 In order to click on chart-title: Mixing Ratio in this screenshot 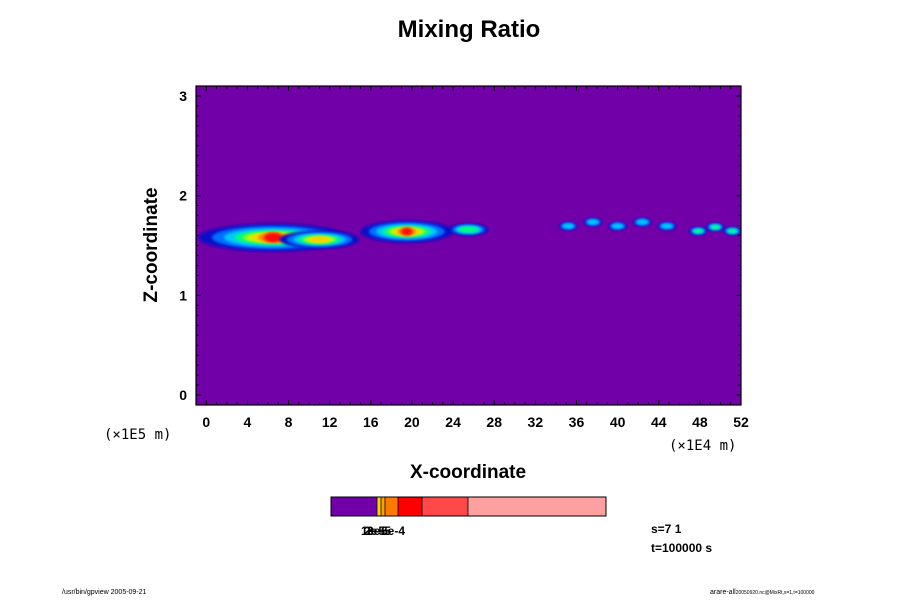, I will do `click(469, 29)`.